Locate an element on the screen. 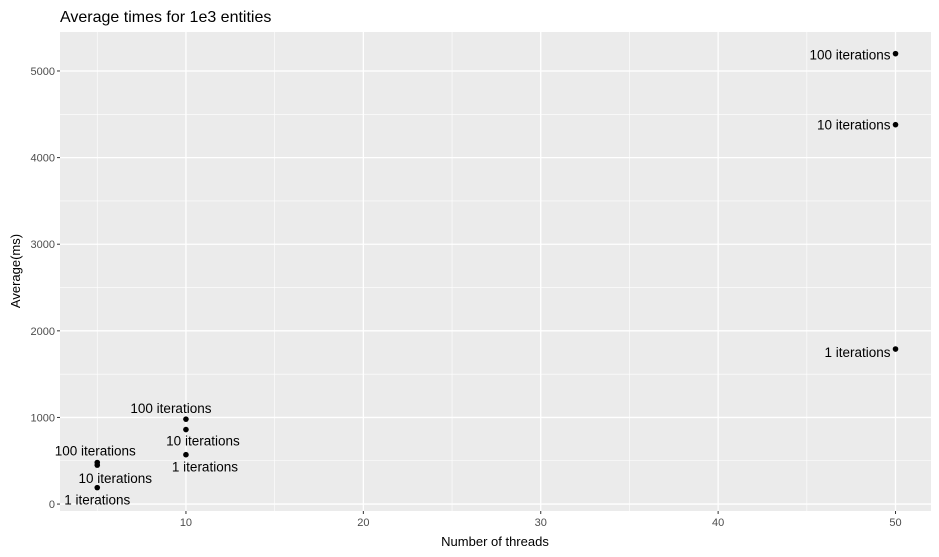  x-axis-title: Number of threads is located at coordinates (495, 541).